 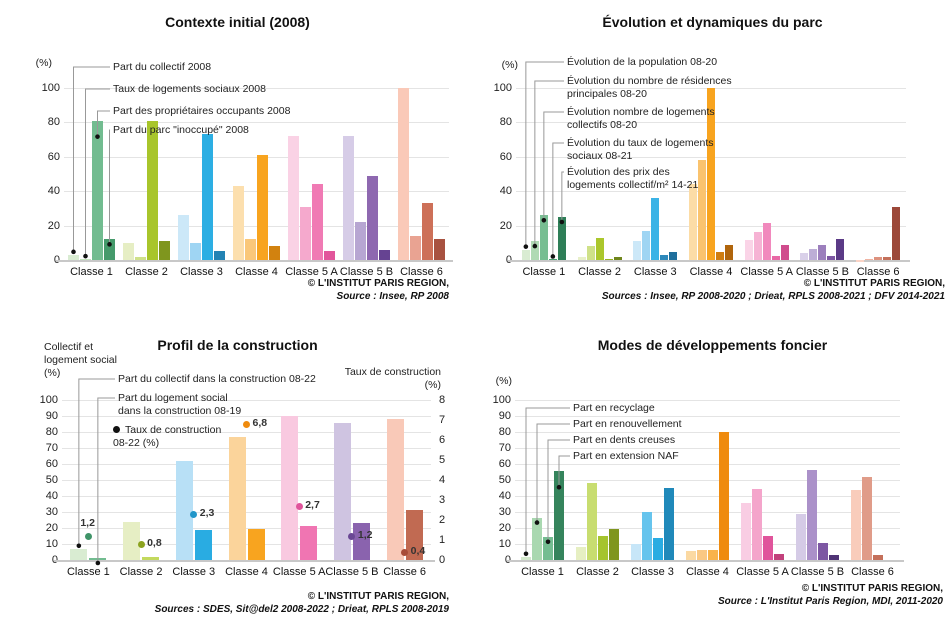 I want to click on construction-rate-value: 2,3, so click(x=207, y=513).